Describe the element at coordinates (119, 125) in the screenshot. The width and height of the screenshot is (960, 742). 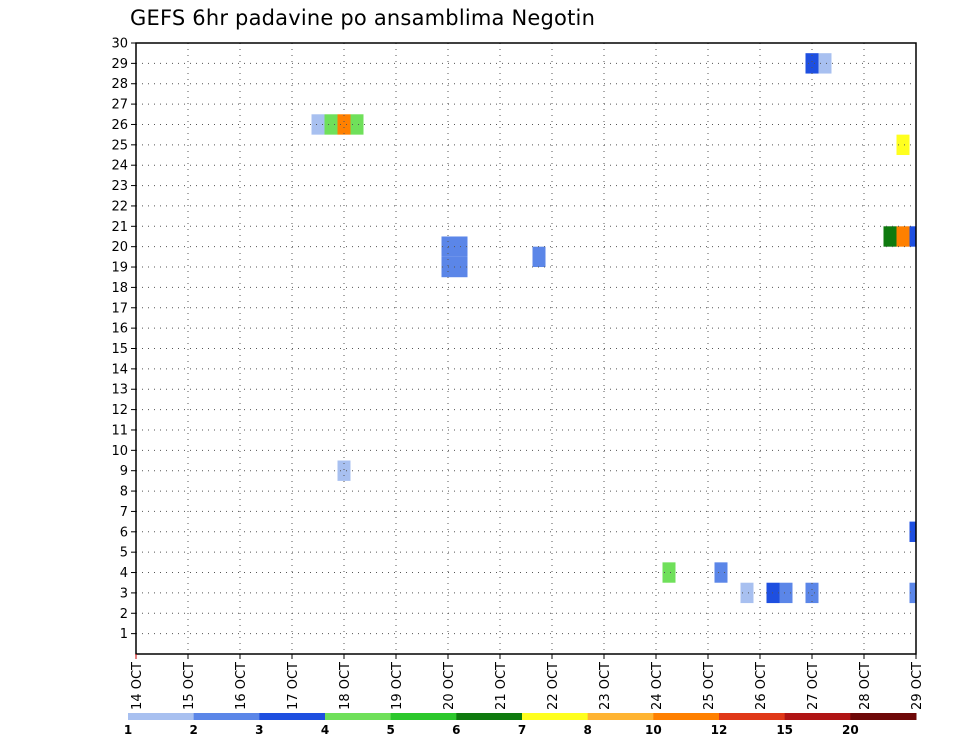
I see `y-tick-label: 26` at that location.